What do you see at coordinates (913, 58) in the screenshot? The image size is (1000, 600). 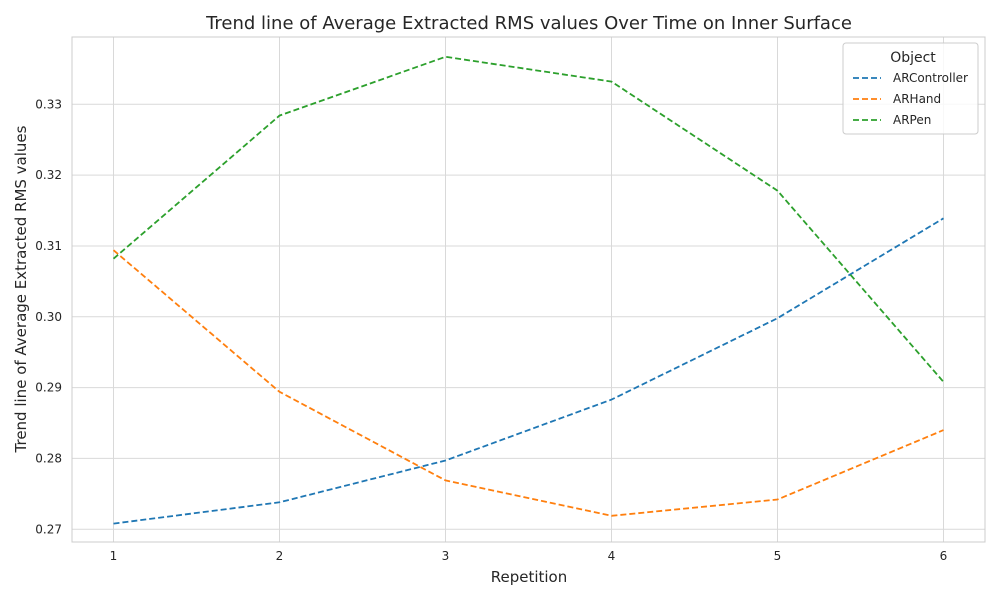 I see `legend-title: Object` at bounding box center [913, 58].